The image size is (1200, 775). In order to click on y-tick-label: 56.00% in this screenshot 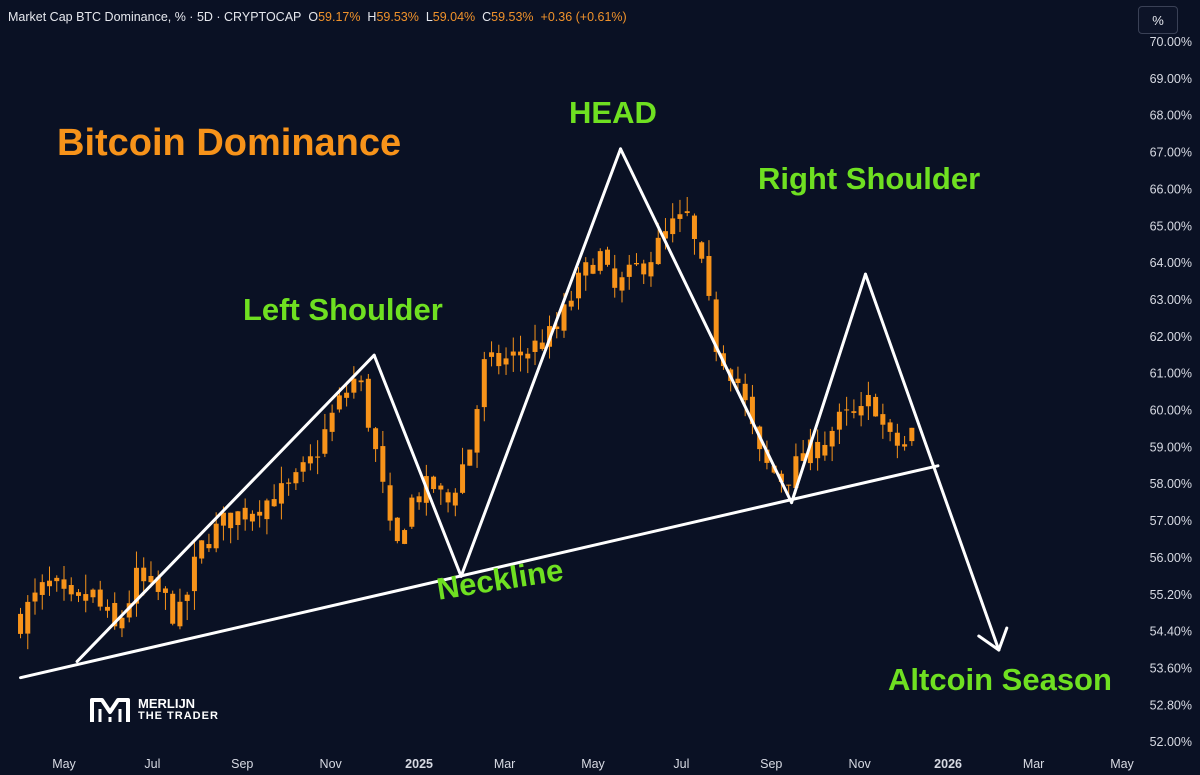, I will do `click(1171, 558)`.